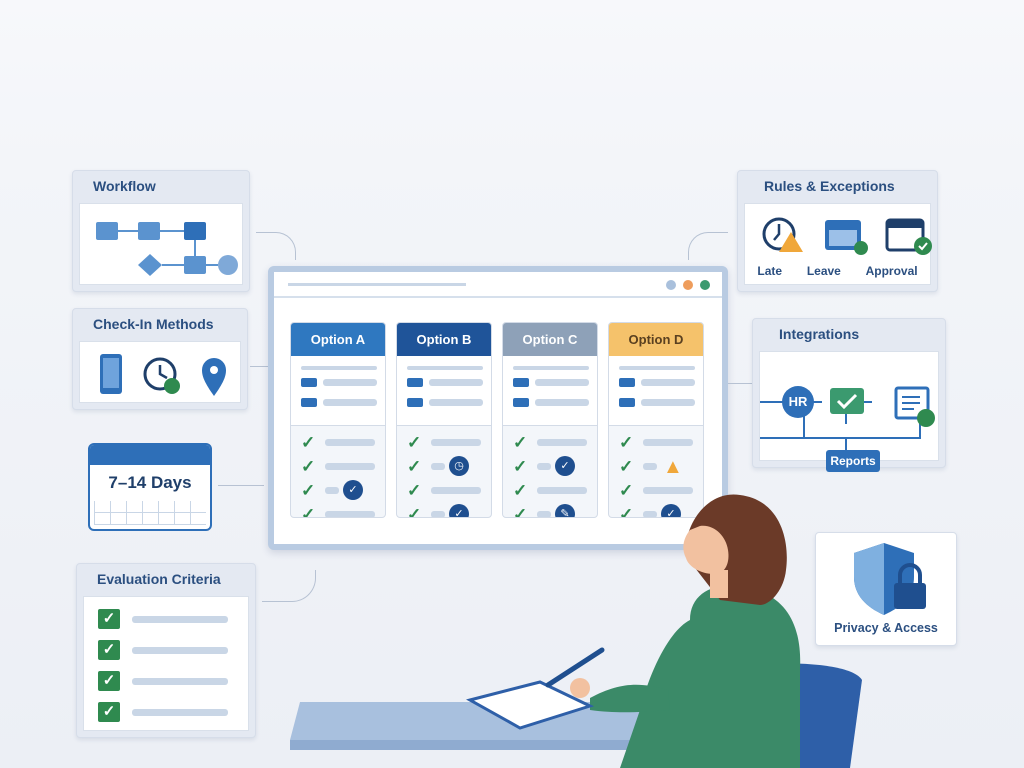 This screenshot has width=1024, height=768. Describe the element at coordinates (150, 482) in the screenshot. I see `calendar-label: 7–14 Days` at that location.